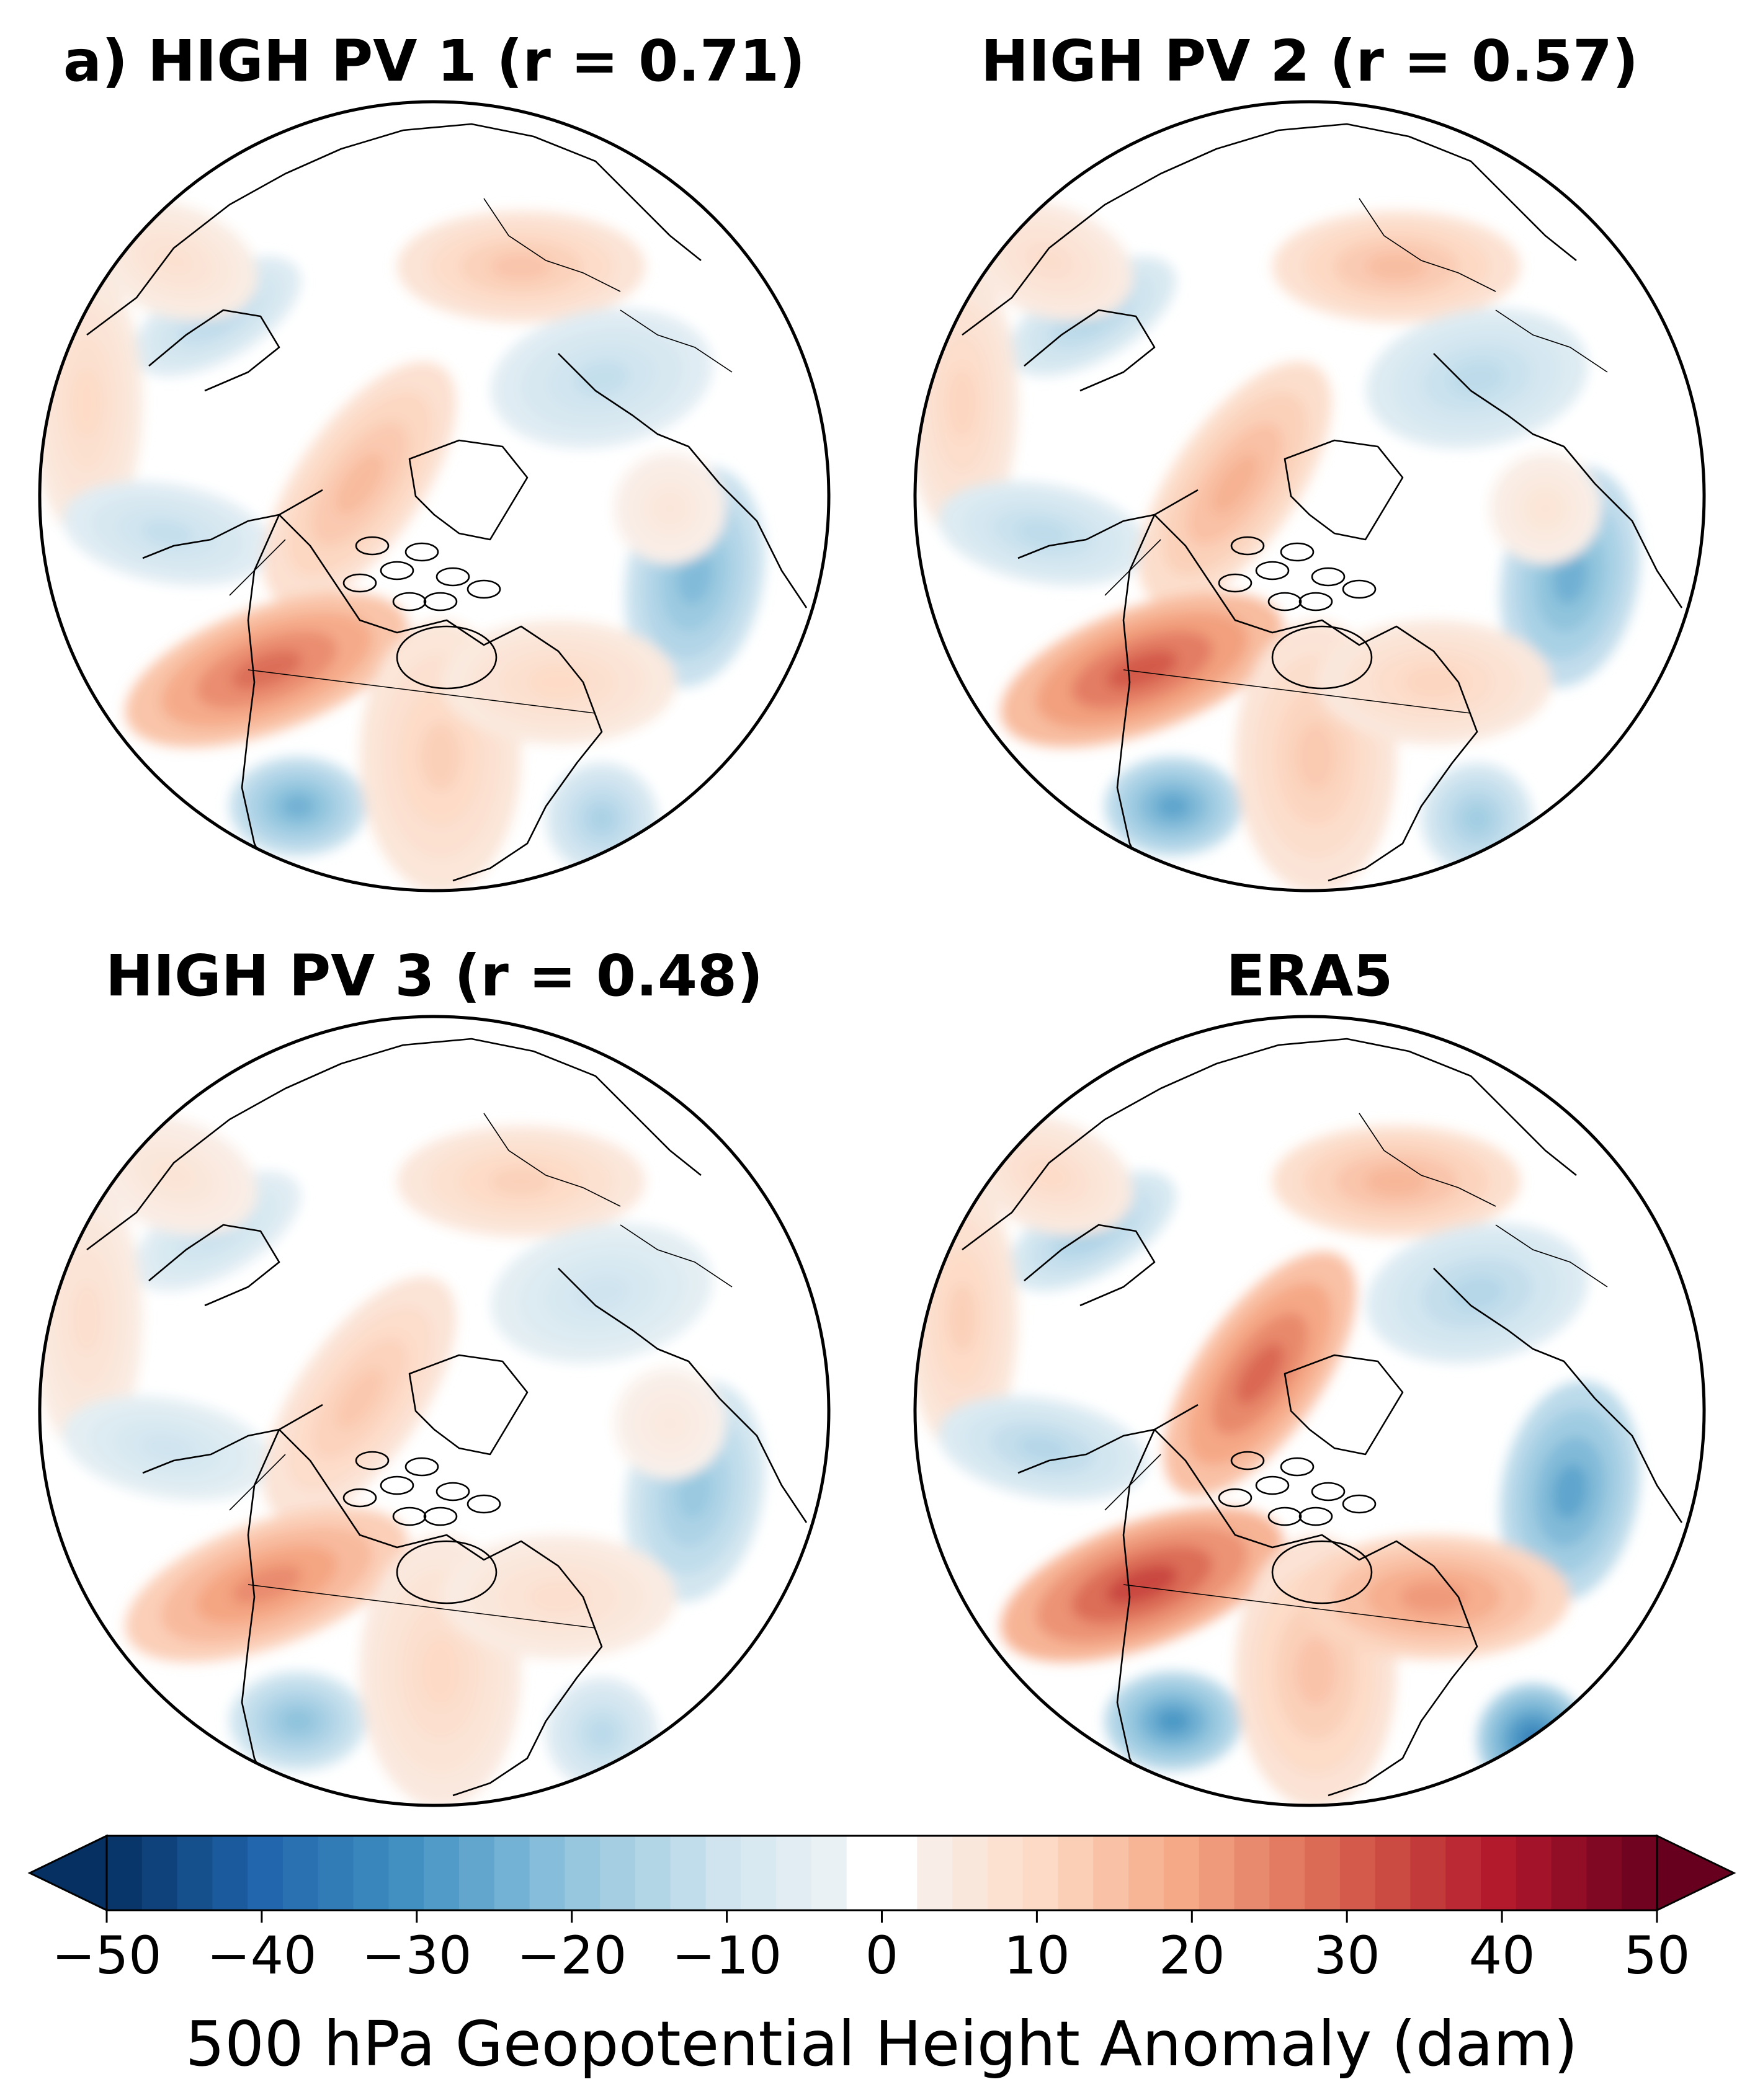 This screenshot has width=1755, height=2100. I want to click on colorbar-tick-label: 20, so click(1192, 1955).